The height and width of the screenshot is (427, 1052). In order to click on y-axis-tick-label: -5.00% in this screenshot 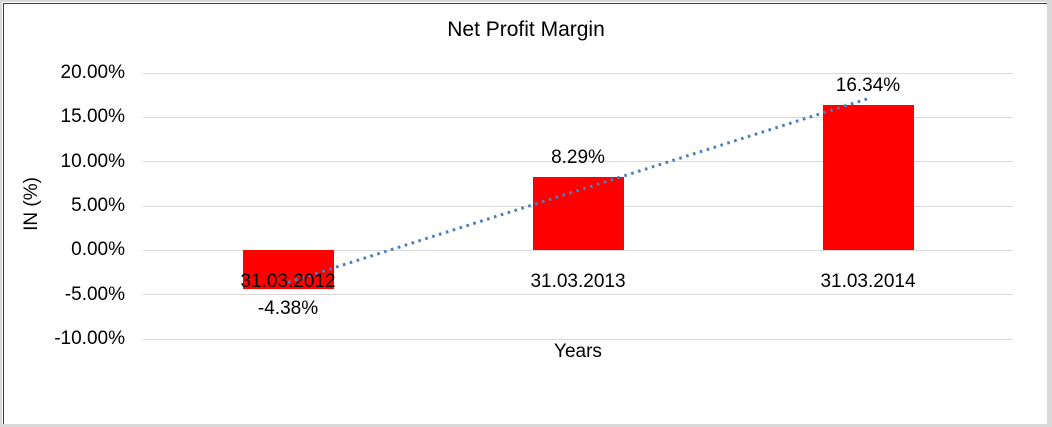, I will do `click(94, 294)`.